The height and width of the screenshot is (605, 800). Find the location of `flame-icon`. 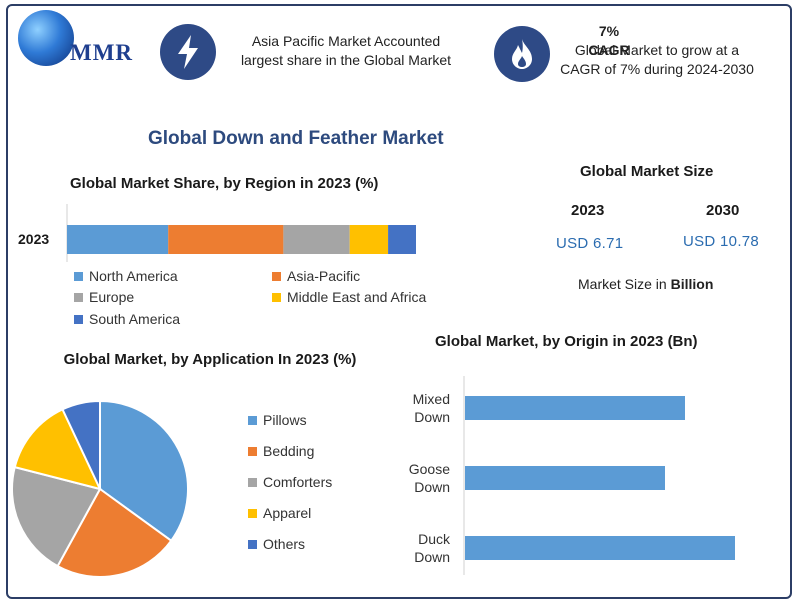

flame-icon is located at coordinates (522, 54).